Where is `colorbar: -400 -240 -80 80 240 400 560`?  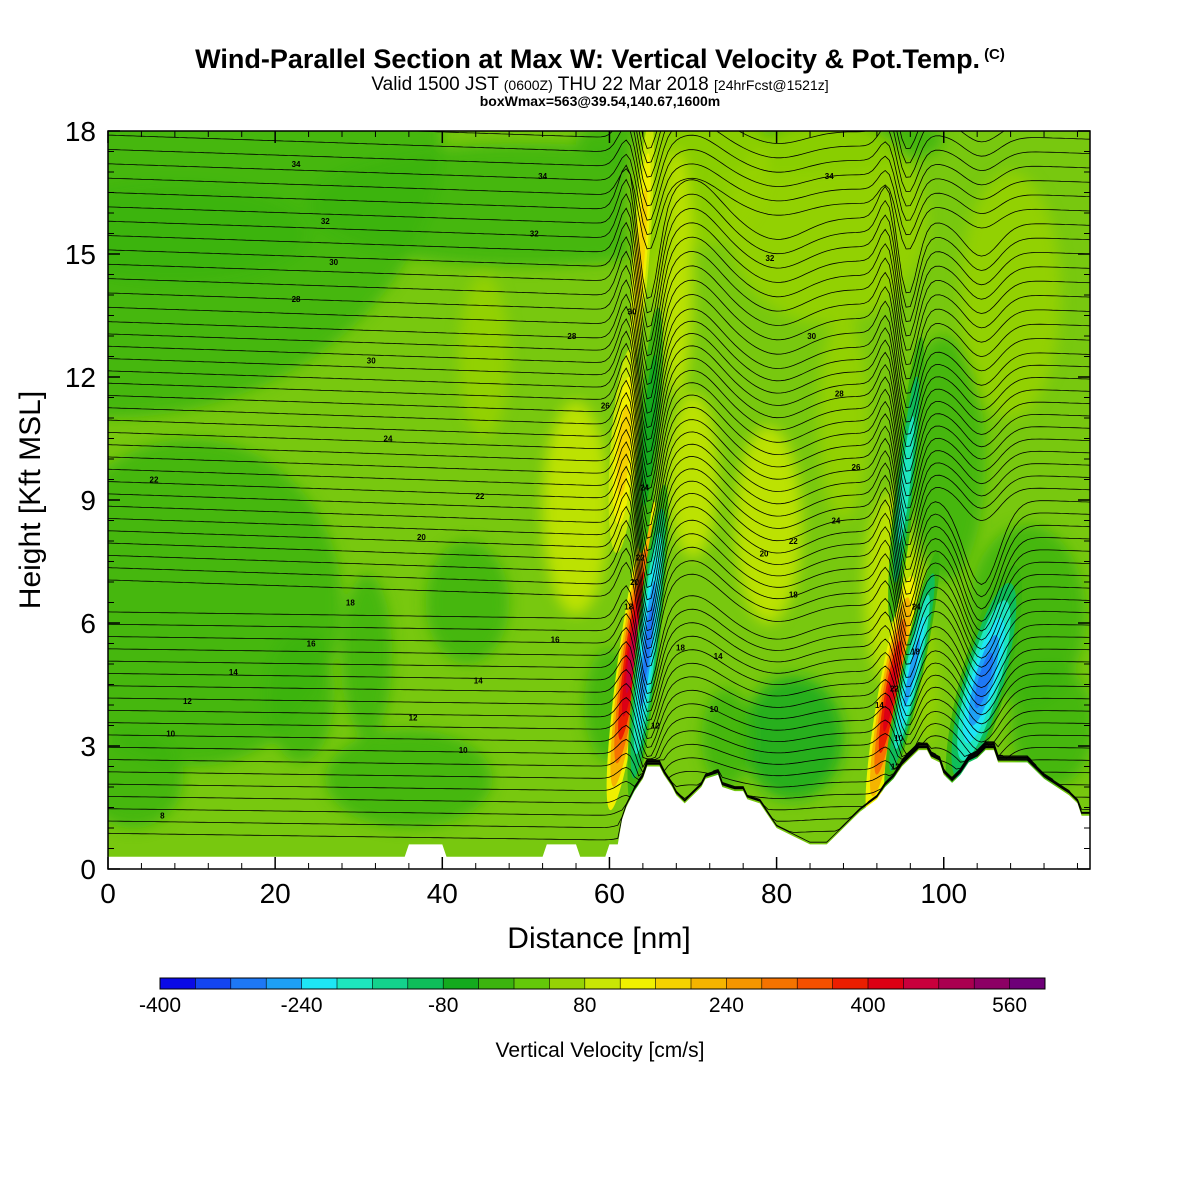
colorbar: -400 -240 -80 80 240 400 560 is located at coordinates (592, 997).